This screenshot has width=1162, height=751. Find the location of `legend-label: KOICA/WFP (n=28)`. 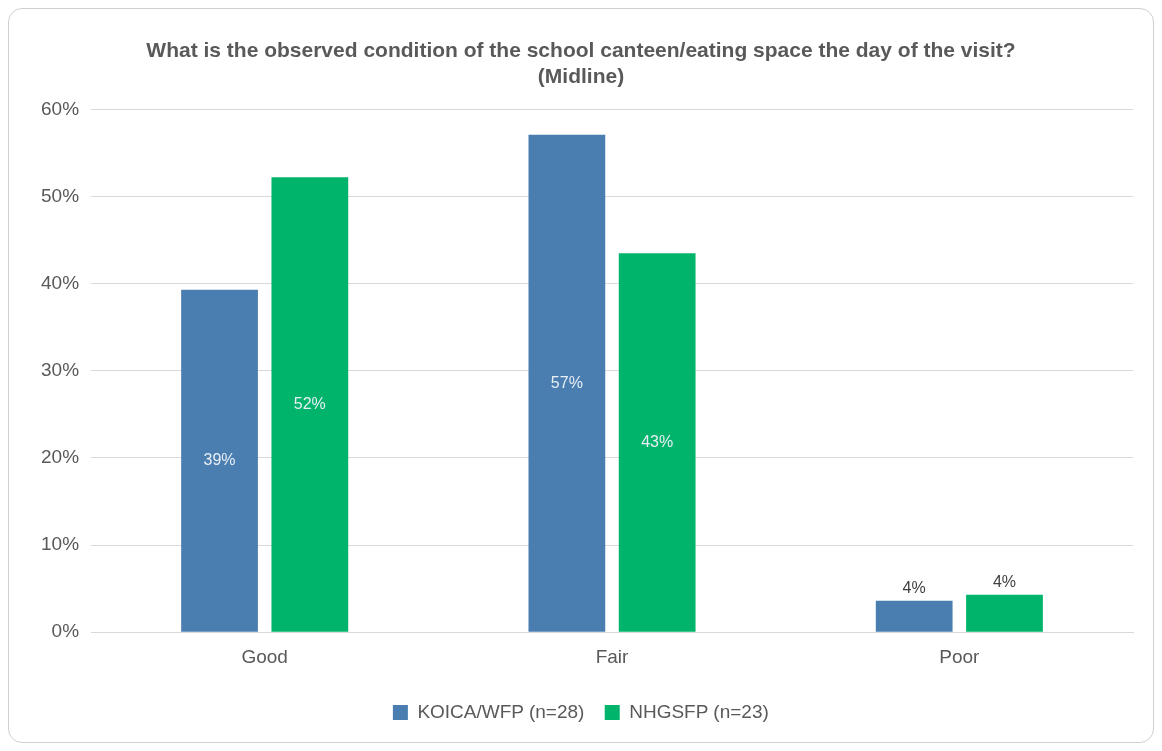

legend-label: KOICA/WFP (n=28) is located at coordinates (501, 711).